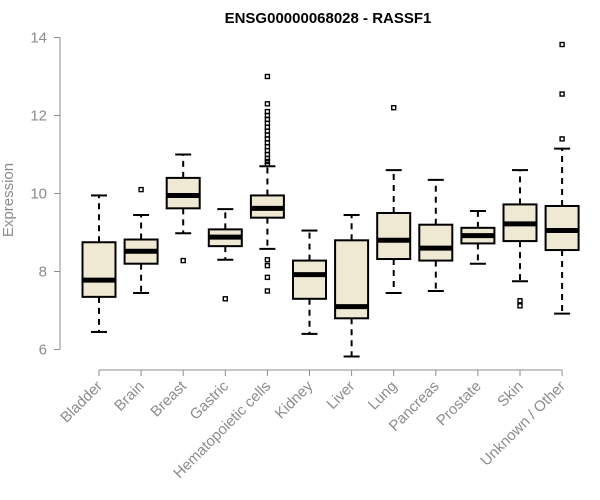 The height and width of the screenshot is (500, 600). Describe the element at coordinates (459, 404) in the screenshot. I see `x-tick-label: Prostate` at that location.